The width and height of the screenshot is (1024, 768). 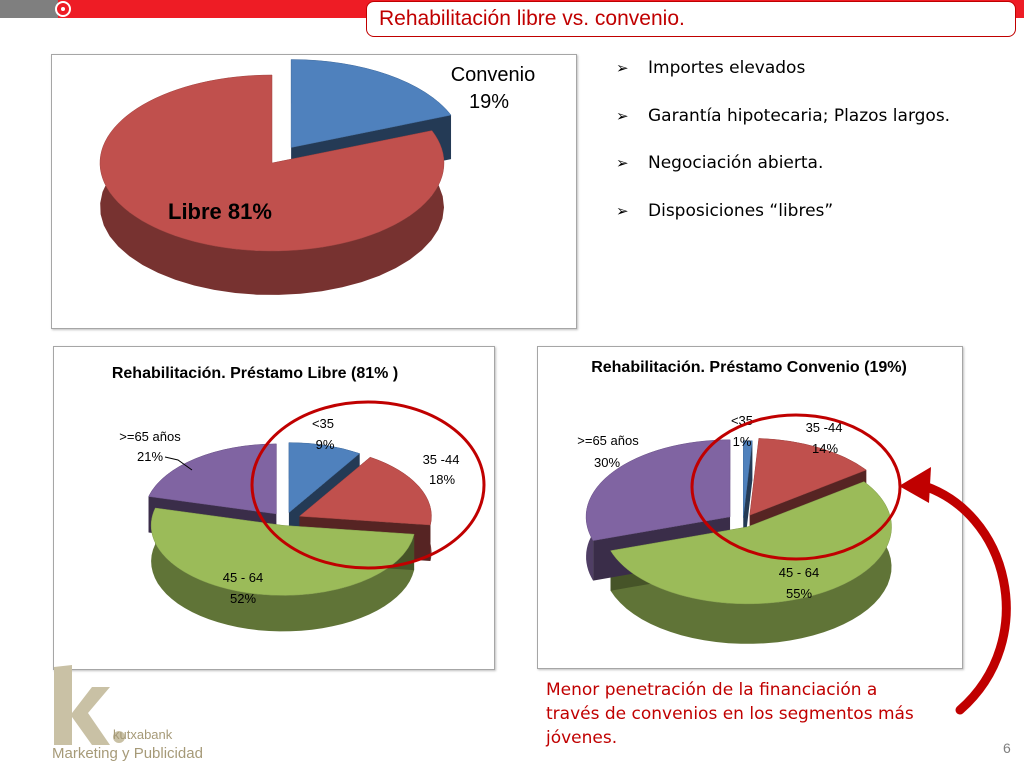 What do you see at coordinates (1007, 748) in the screenshot?
I see `page-number: 6` at bounding box center [1007, 748].